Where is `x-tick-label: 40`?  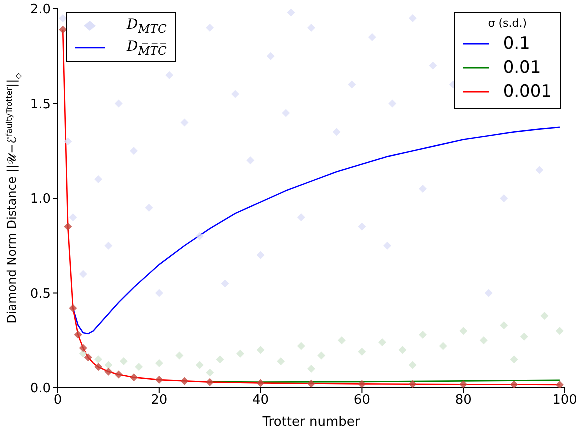 x-tick-label: 40 is located at coordinates (261, 400).